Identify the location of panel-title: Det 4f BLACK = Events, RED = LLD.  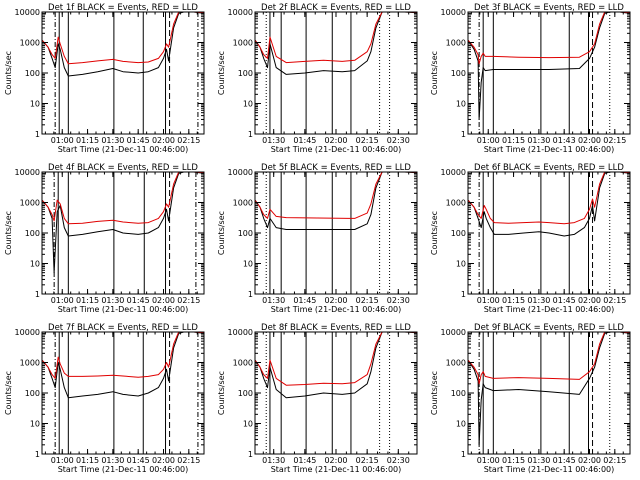
(123, 168).